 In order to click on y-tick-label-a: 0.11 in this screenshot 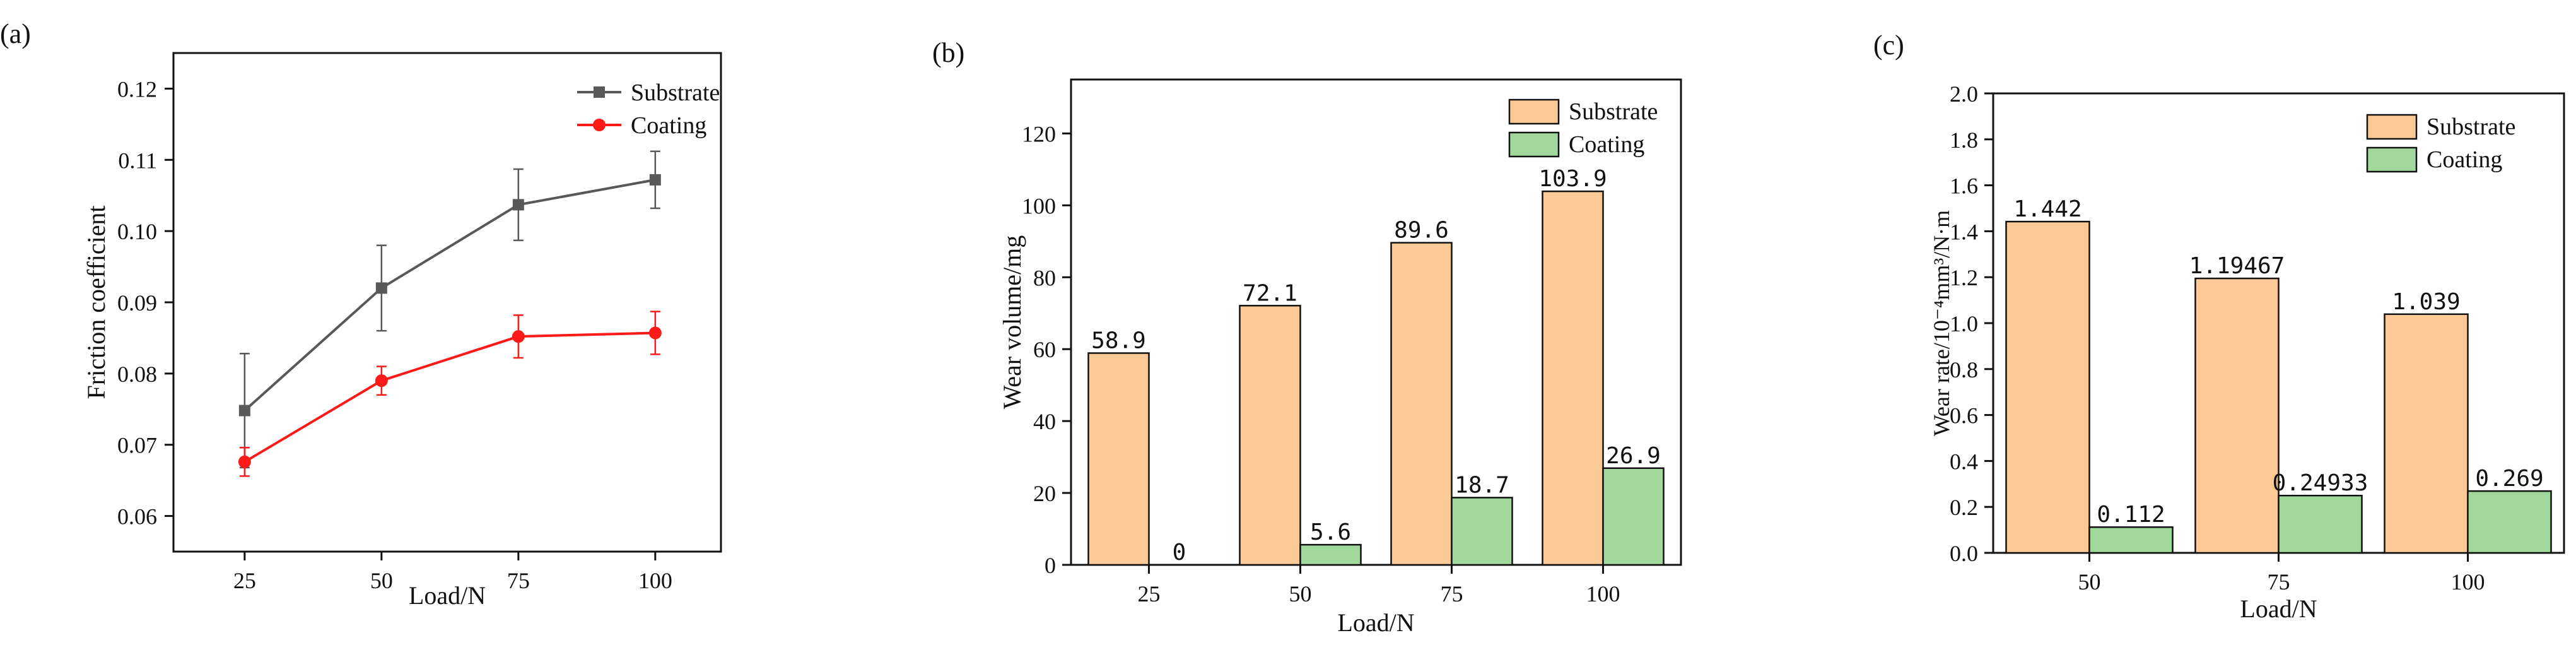, I will do `click(137, 161)`.